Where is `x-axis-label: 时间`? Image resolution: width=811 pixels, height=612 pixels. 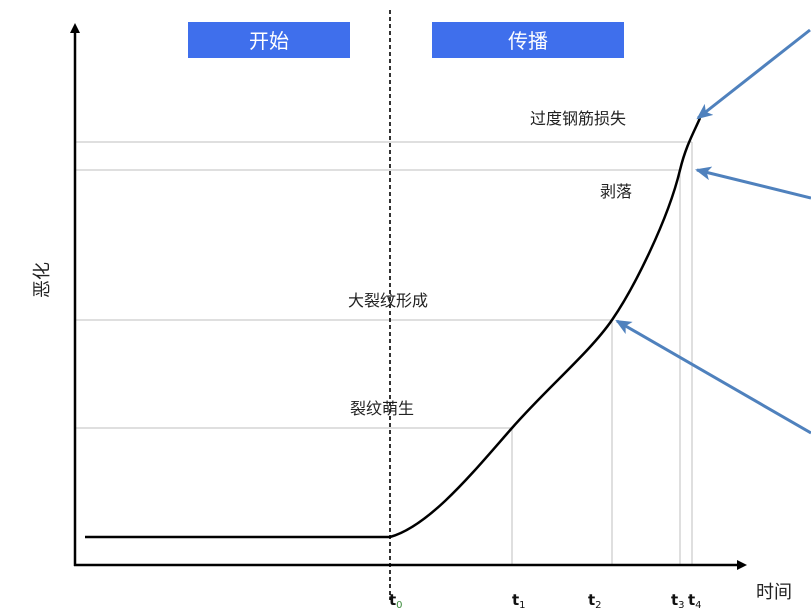
x-axis-label: 时间 is located at coordinates (774, 592).